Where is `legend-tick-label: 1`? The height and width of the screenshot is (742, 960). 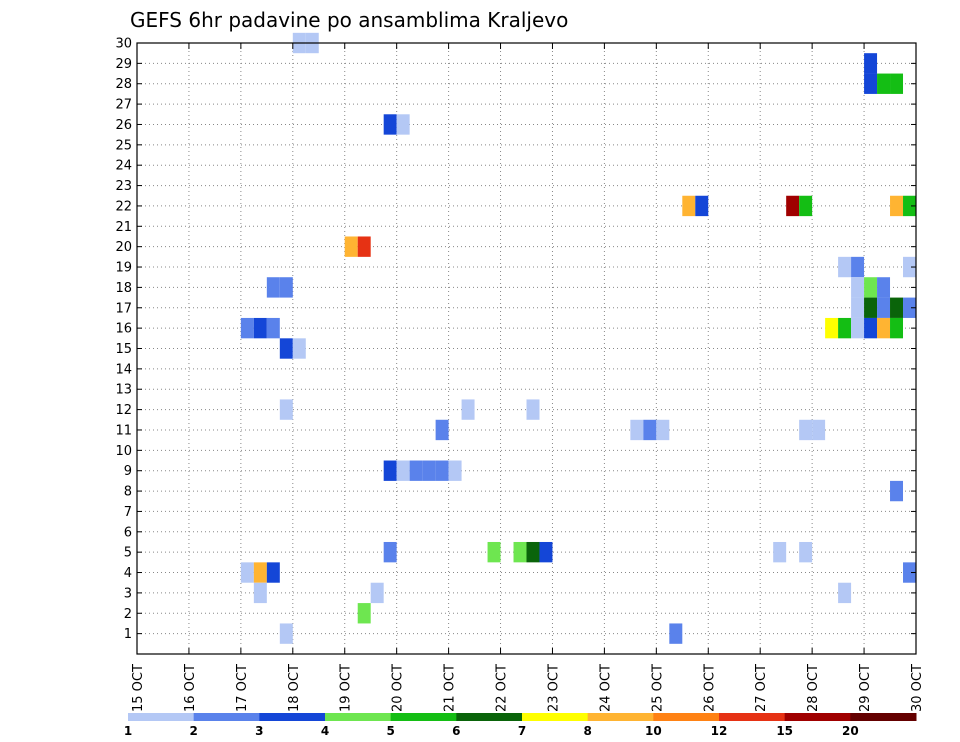
legend-tick-label: 1 is located at coordinates (128, 731).